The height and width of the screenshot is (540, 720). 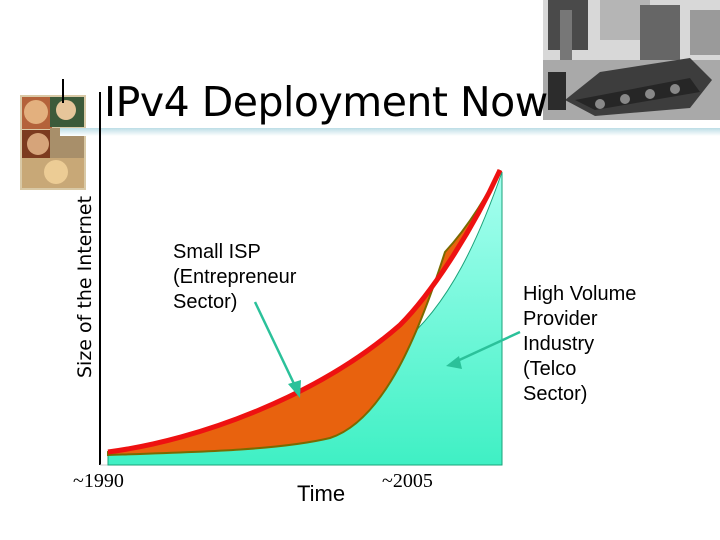 I want to click on wrecked-tank-photo, so click(x=631, y=60).